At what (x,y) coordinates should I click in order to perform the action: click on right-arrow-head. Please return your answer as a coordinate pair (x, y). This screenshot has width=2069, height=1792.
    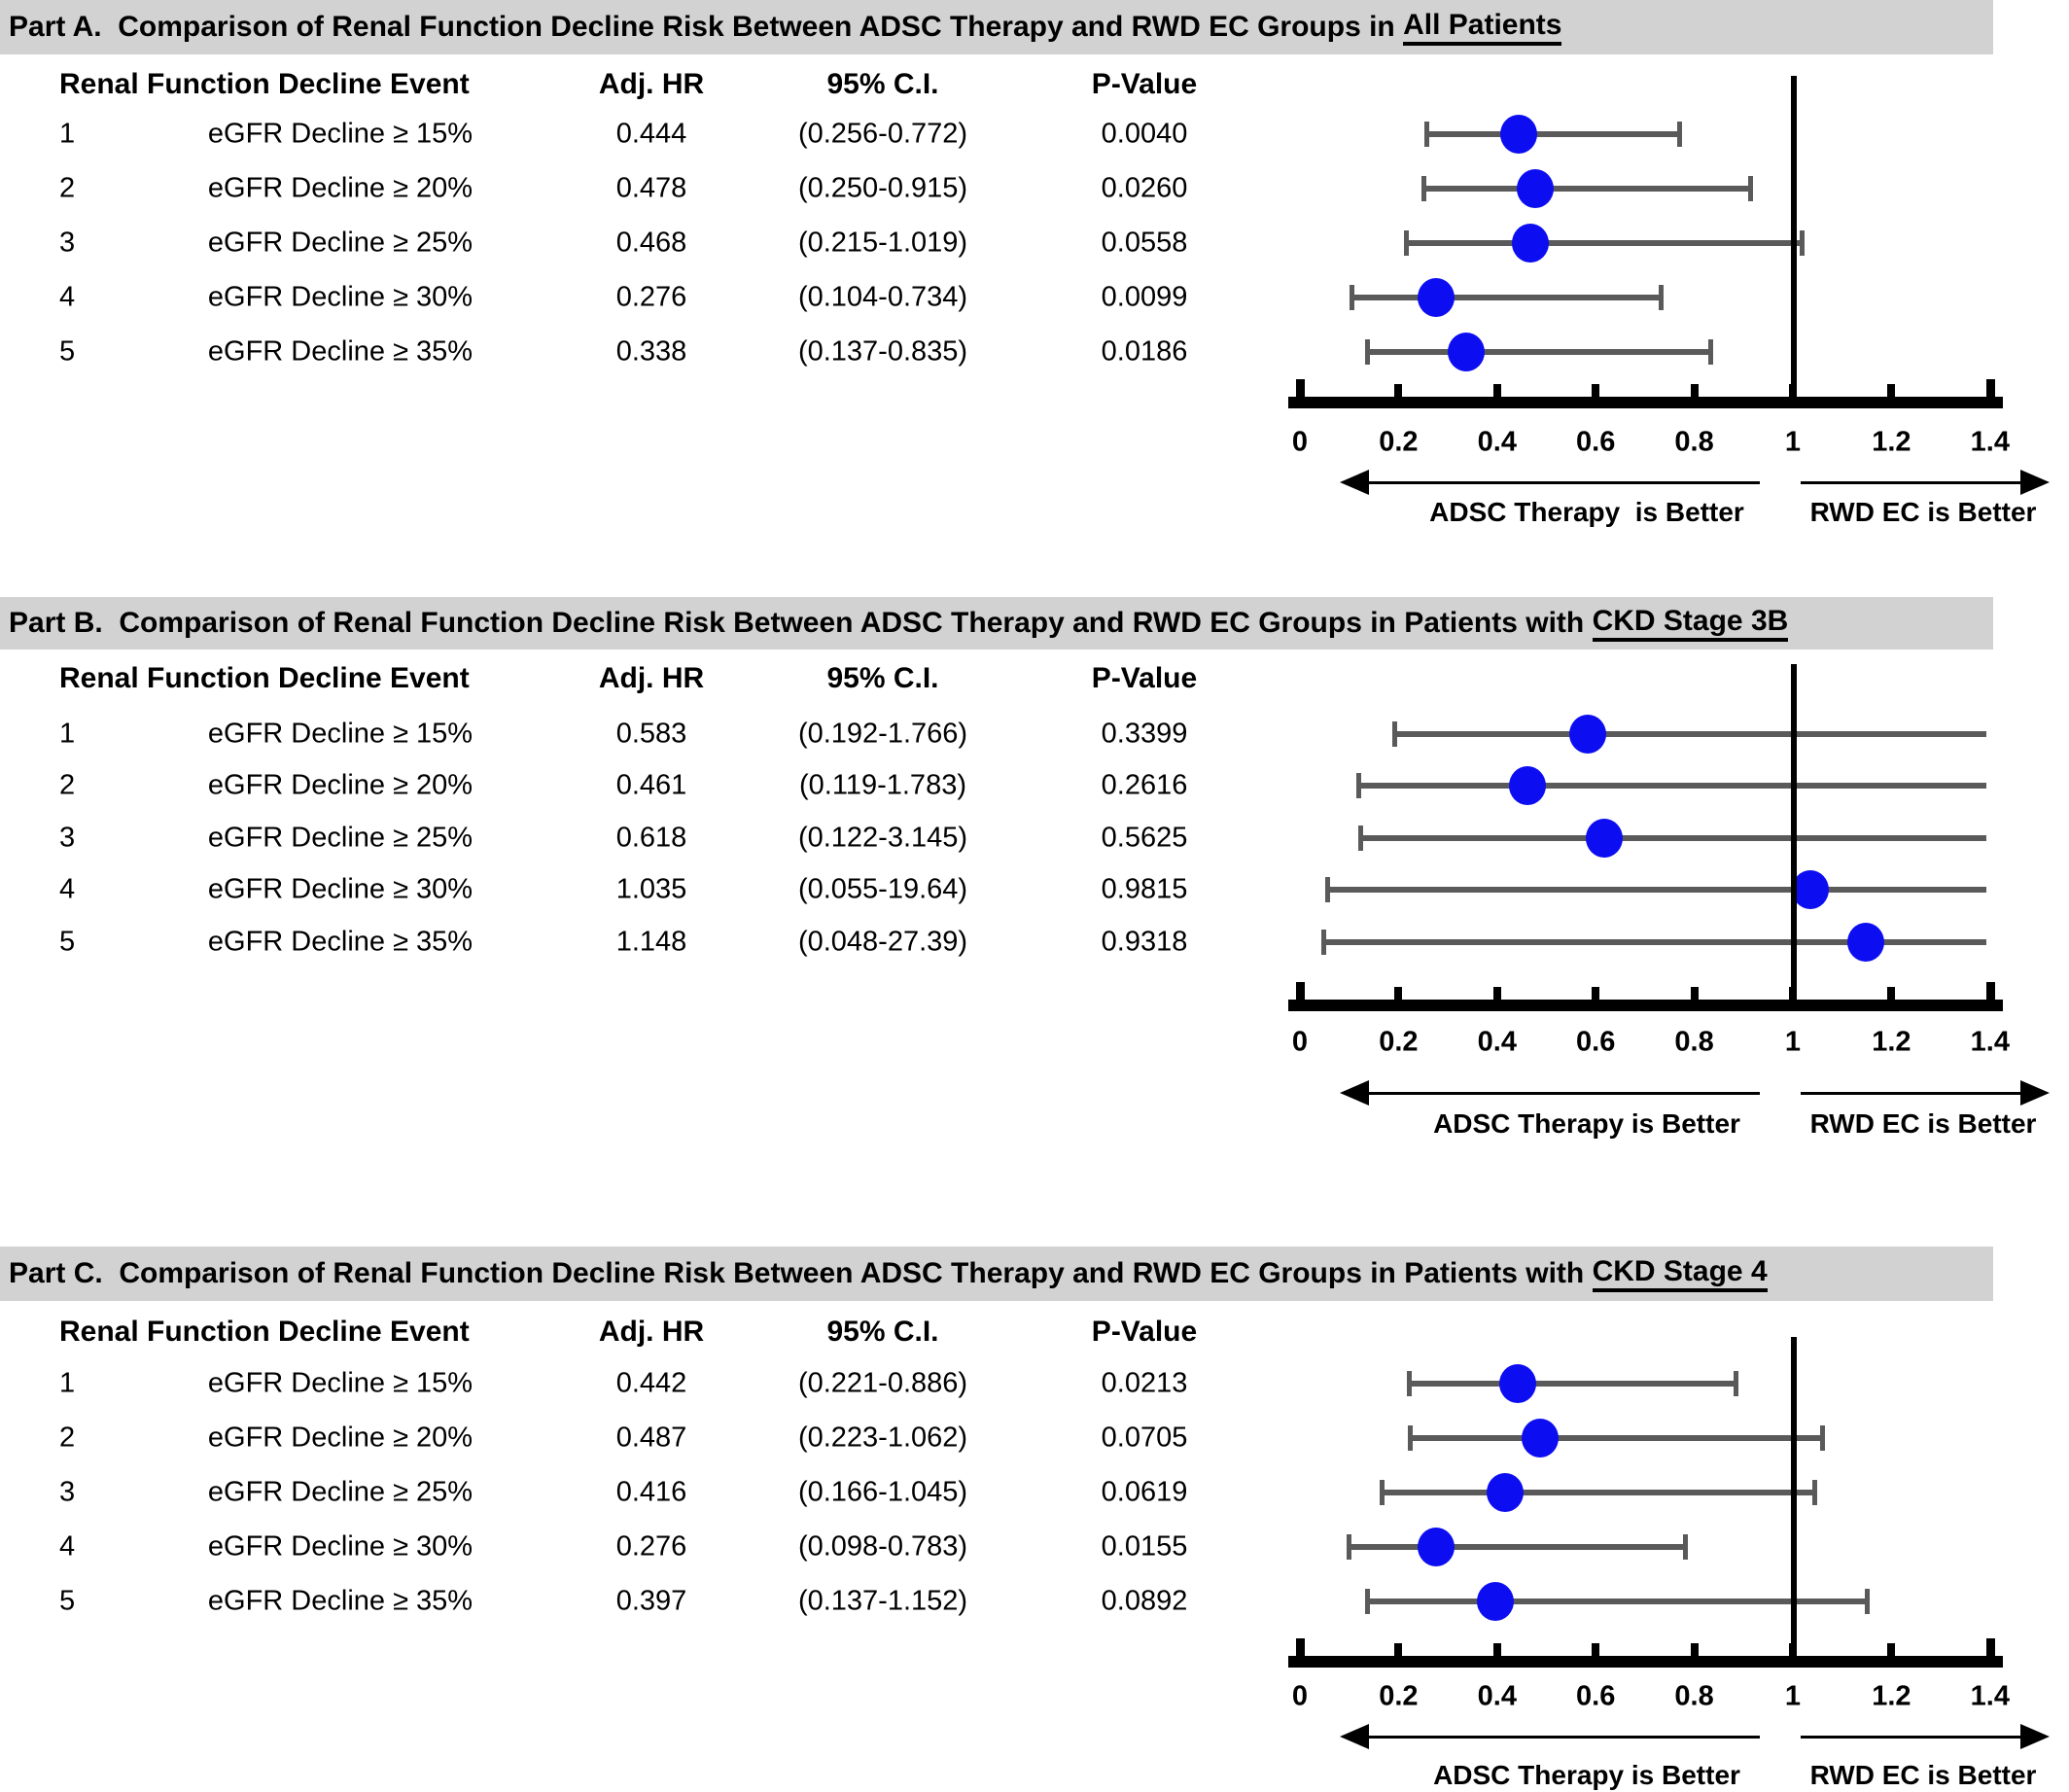
    Looking at the image, I should click on (2035, 1093).